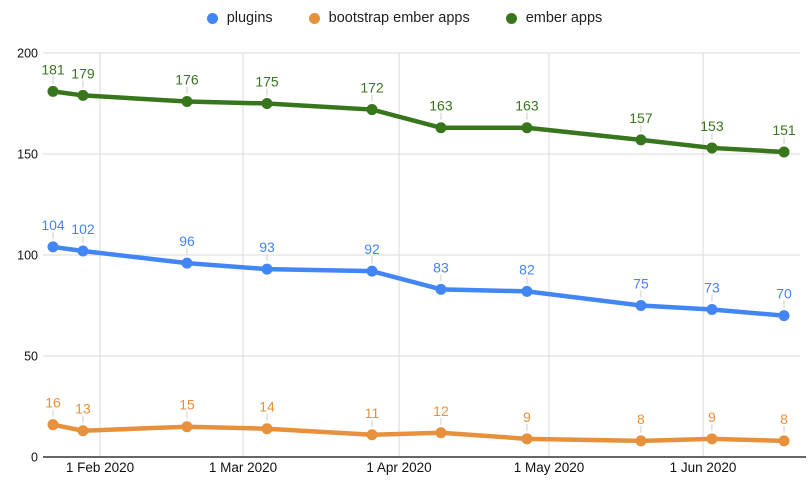 The width and height of the screenshot is (809, 482). I want to click on y-tick-label: 0, so click(34, 458).